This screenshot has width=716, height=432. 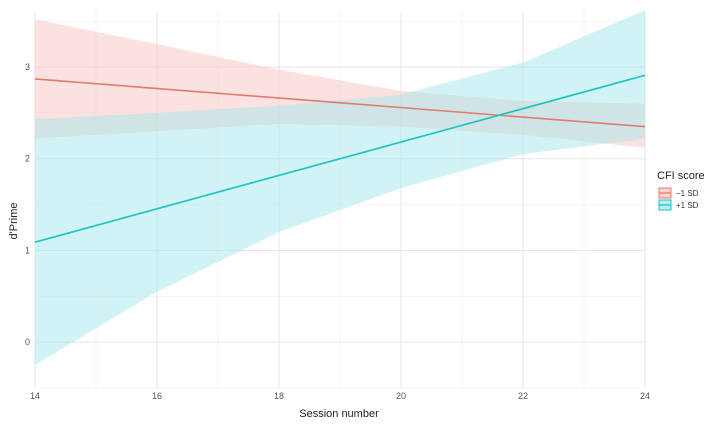 I want to click on y-tick-labels: 0 1 2 3, so click(x=27, y=204).